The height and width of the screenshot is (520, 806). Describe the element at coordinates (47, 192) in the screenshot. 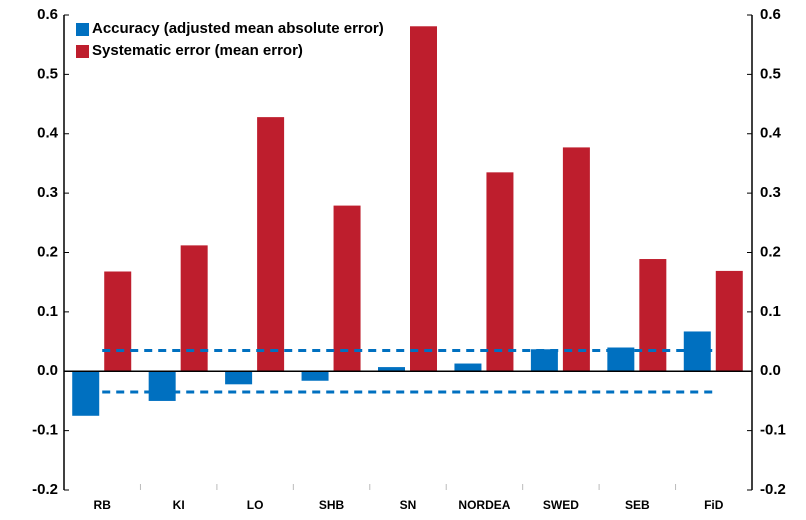

I see `y-tick-label: 0.3` at that location.